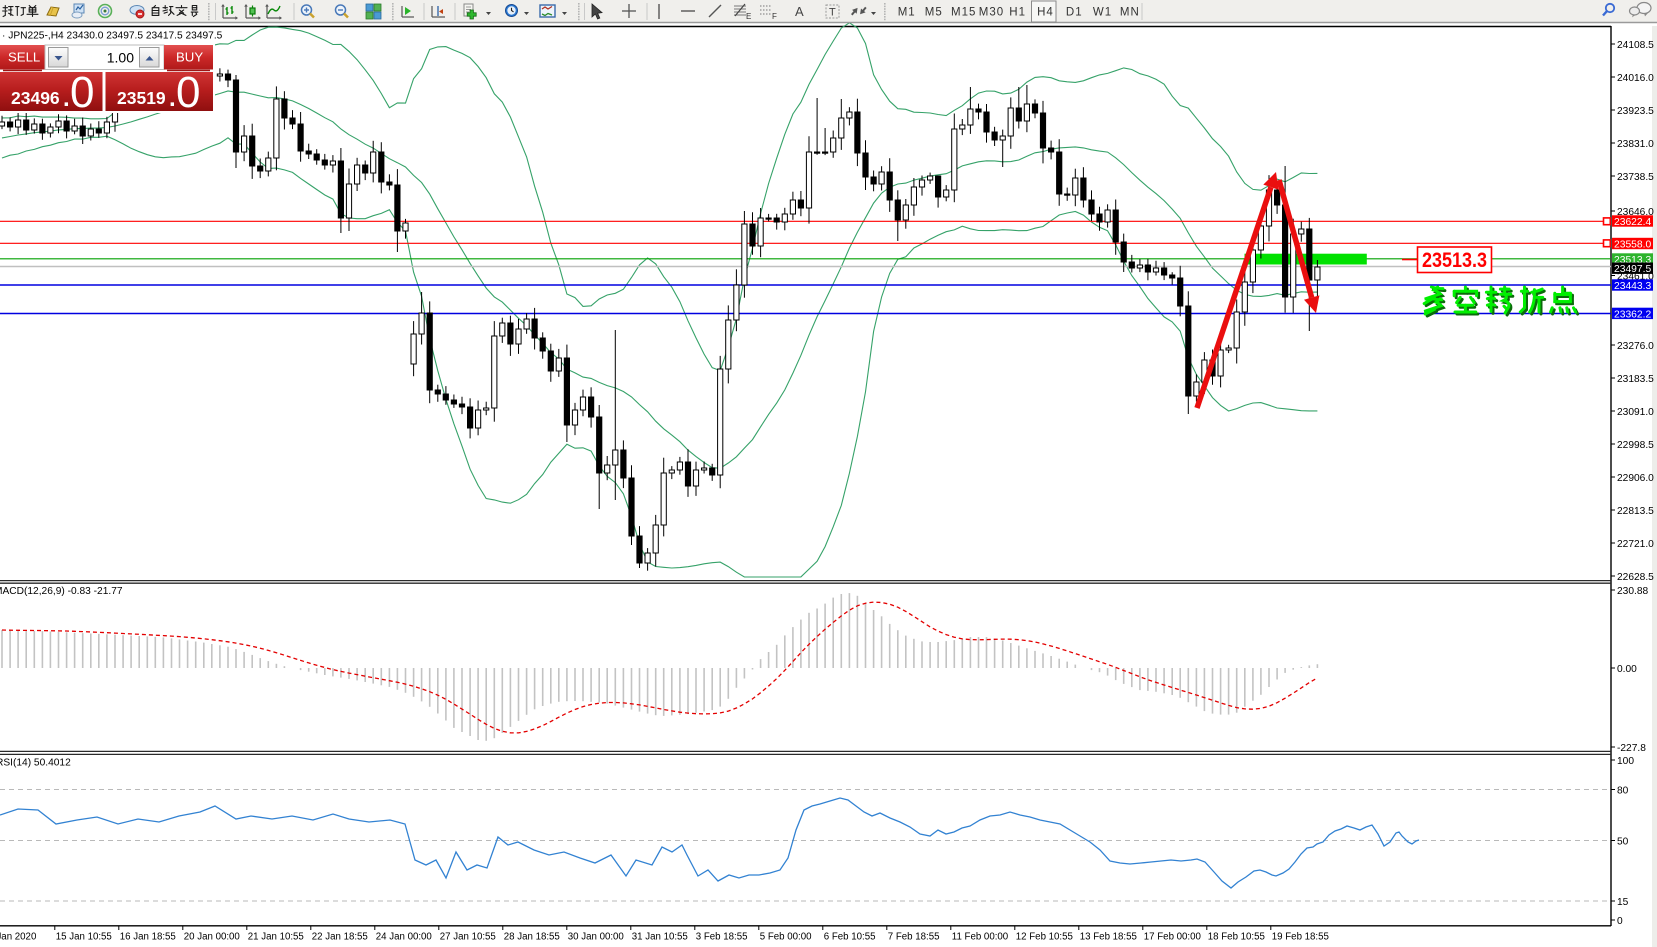  I want to click on svg-text: 24108.5, so click(1635, 45).